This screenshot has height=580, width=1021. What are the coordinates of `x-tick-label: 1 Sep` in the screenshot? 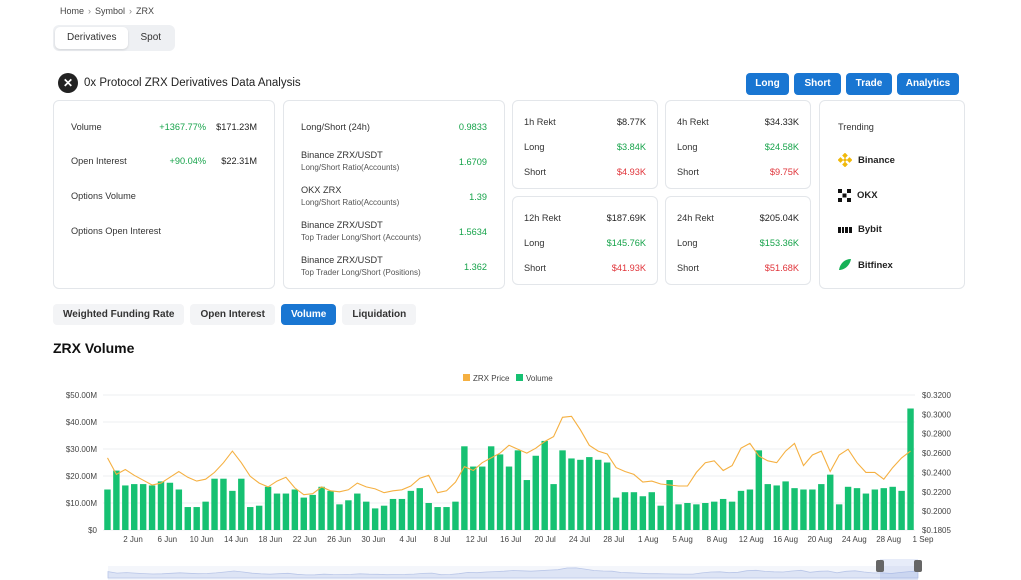 It's located at (923, 539).